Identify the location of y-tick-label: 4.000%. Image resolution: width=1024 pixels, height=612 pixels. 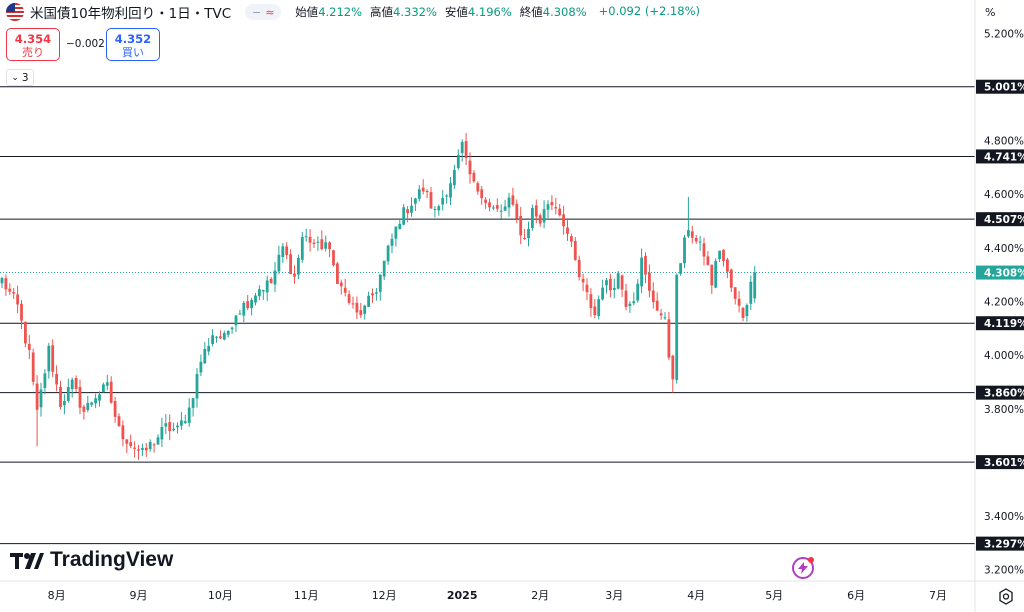
(1004, 356).